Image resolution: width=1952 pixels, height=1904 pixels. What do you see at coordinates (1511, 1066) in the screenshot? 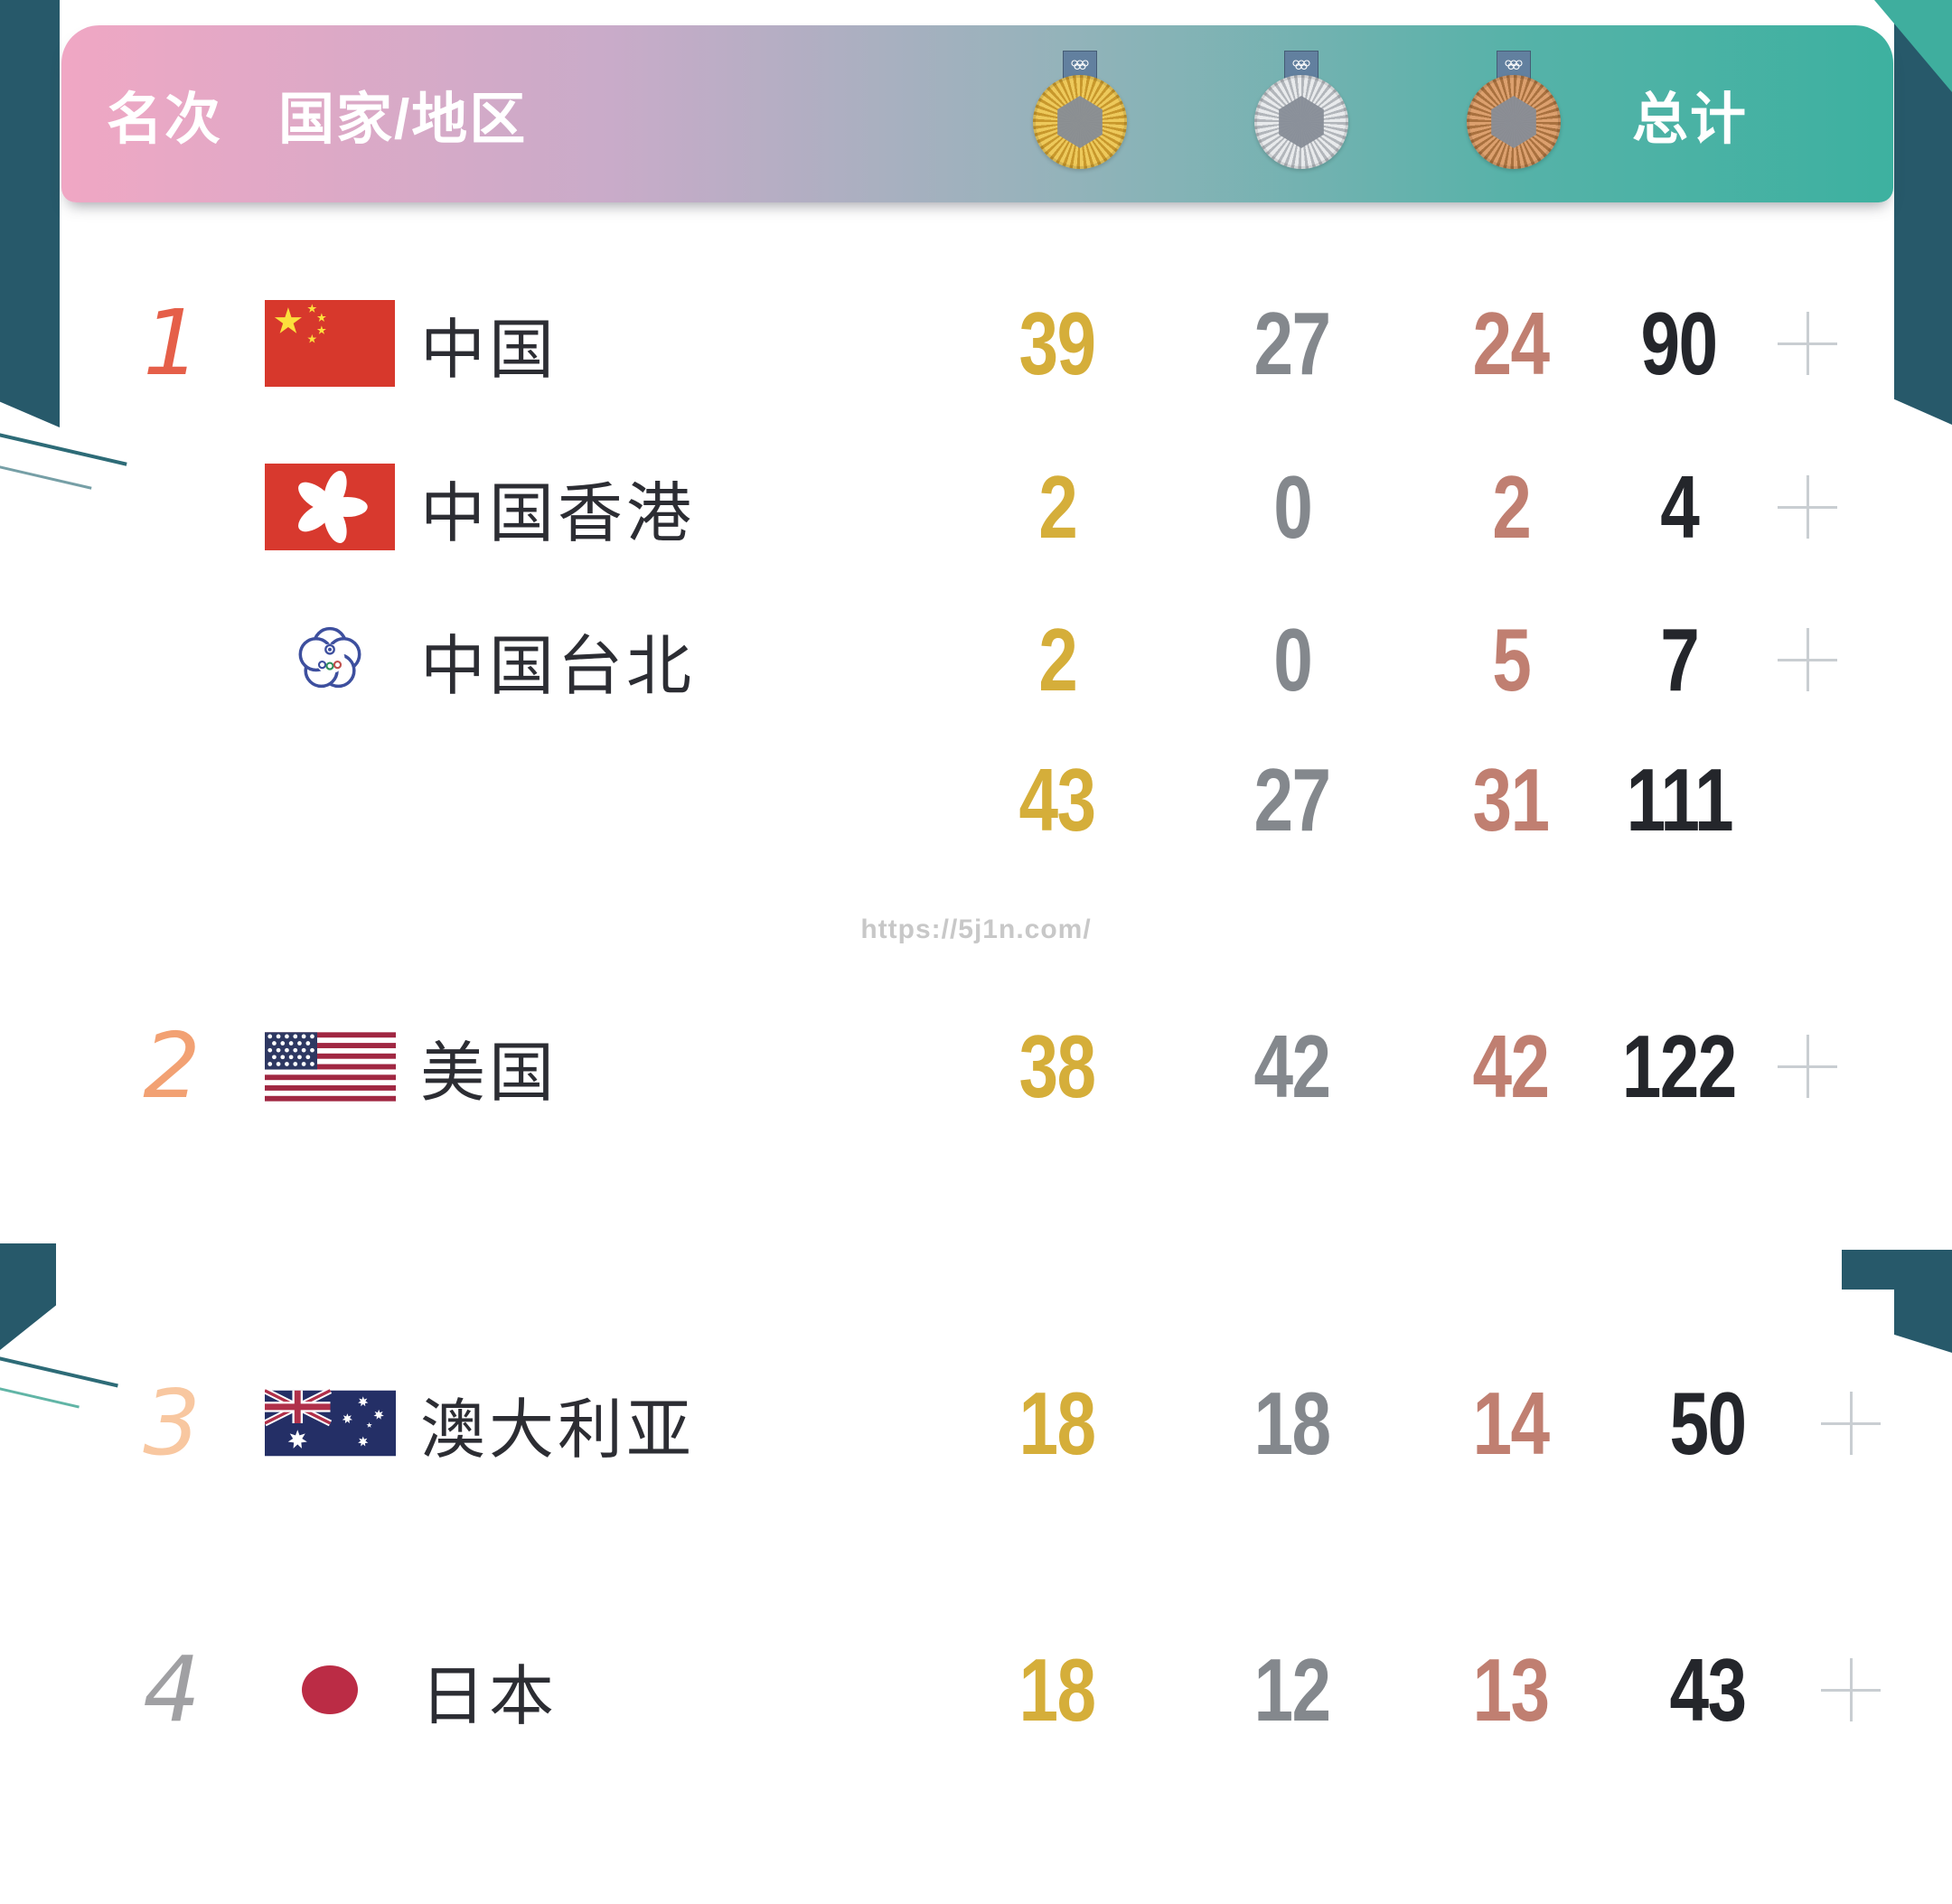
I see `bronze-count: 42` at bounding box center [1511, 1066].